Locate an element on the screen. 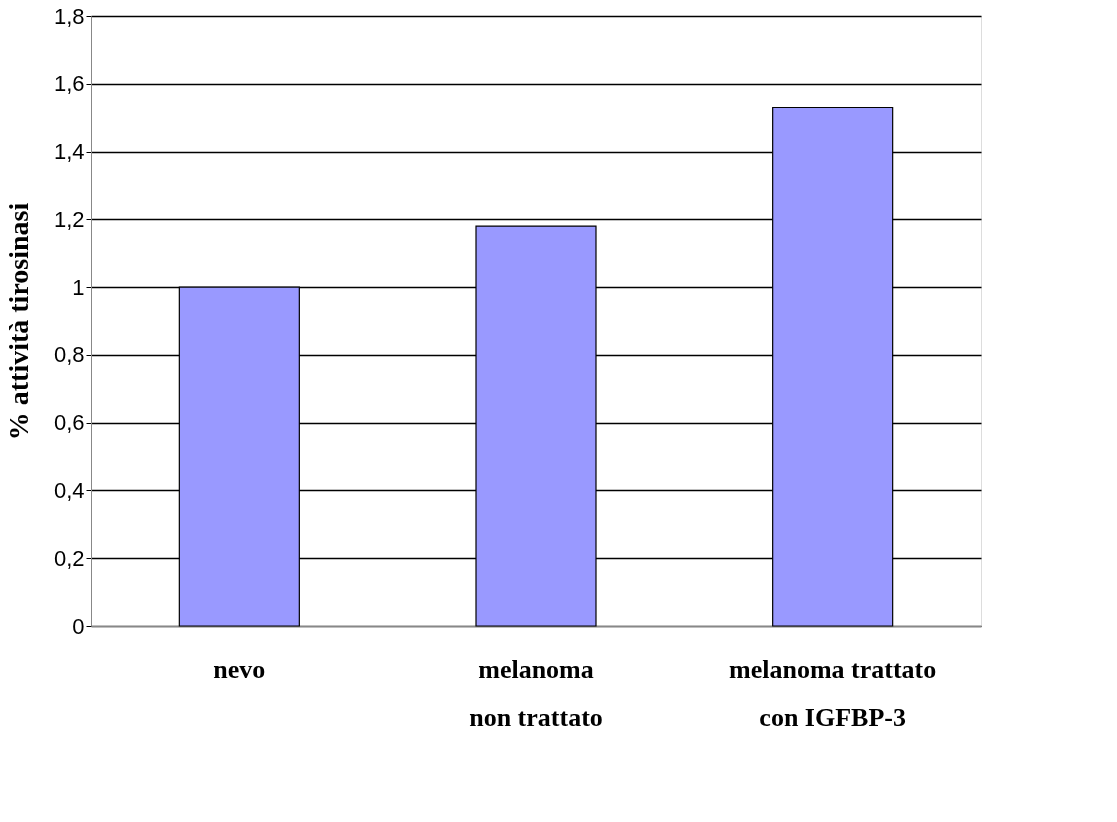 The image size is (1117, 822). y-tick-label: 1,8 is located at coordinates (69, 16).